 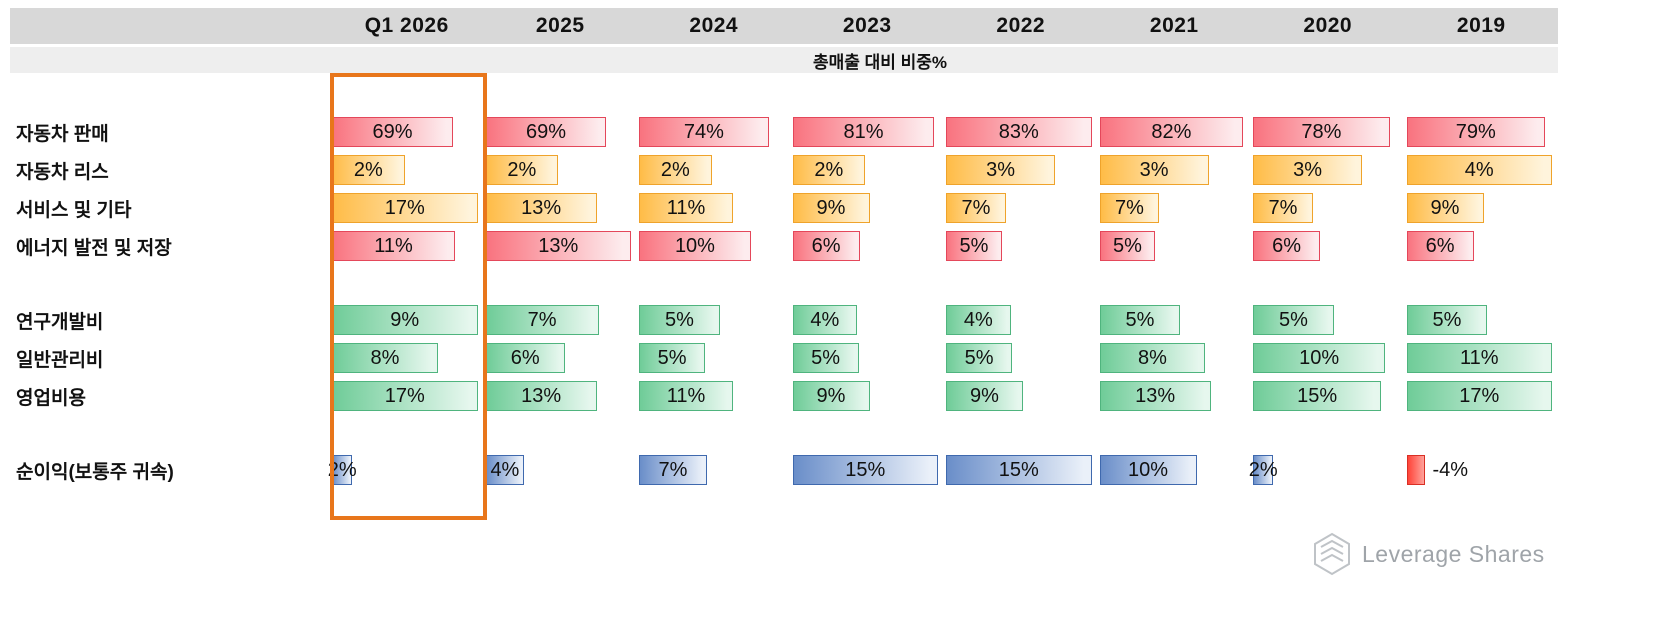 I want to click on subtitle-band: 총매출 대비 비중%, so click(x=784, y=60).